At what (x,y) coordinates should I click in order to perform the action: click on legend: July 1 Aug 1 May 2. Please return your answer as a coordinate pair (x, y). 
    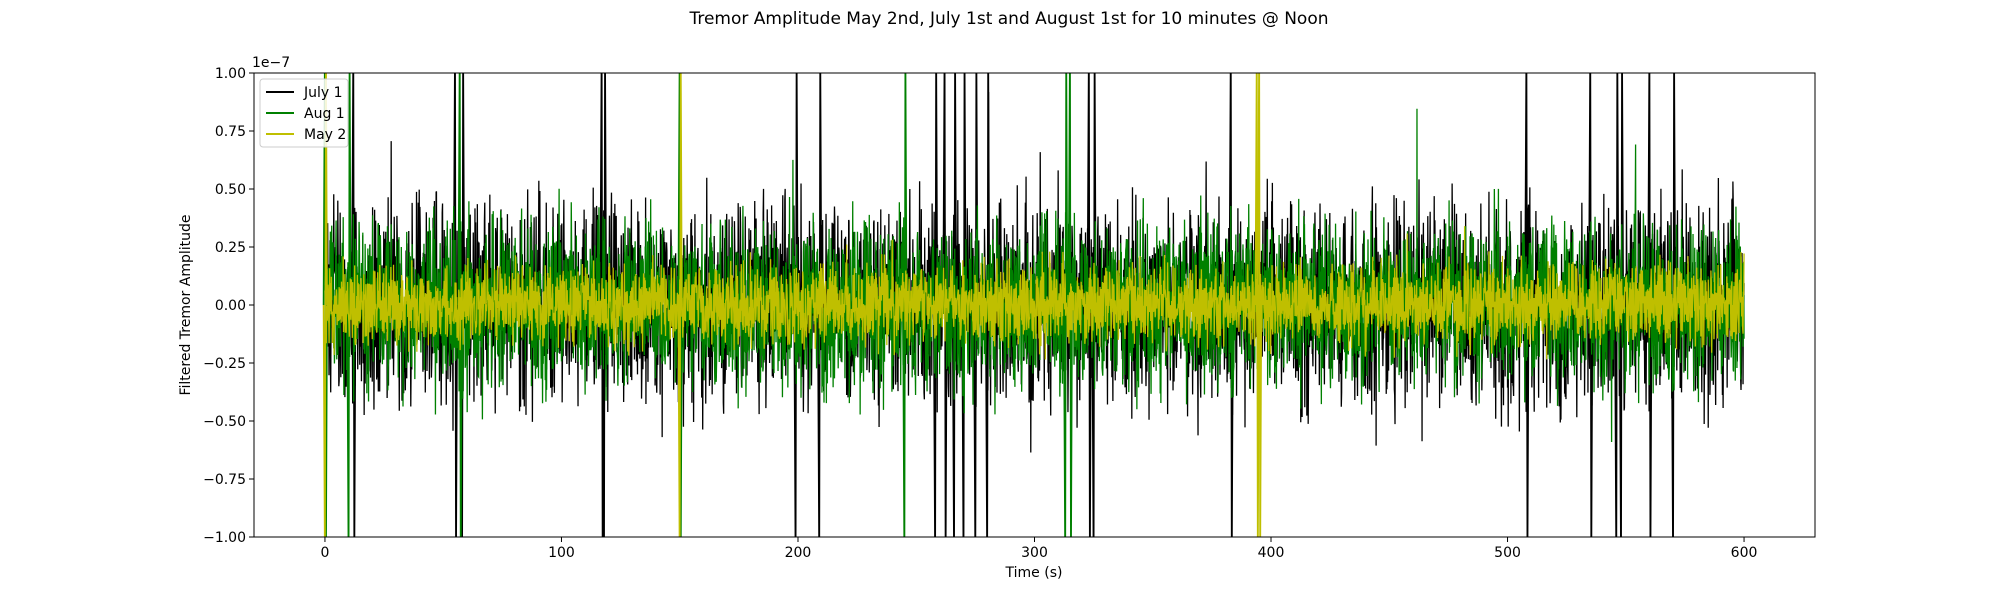
    Looking at the image, I should click on (304, 113).